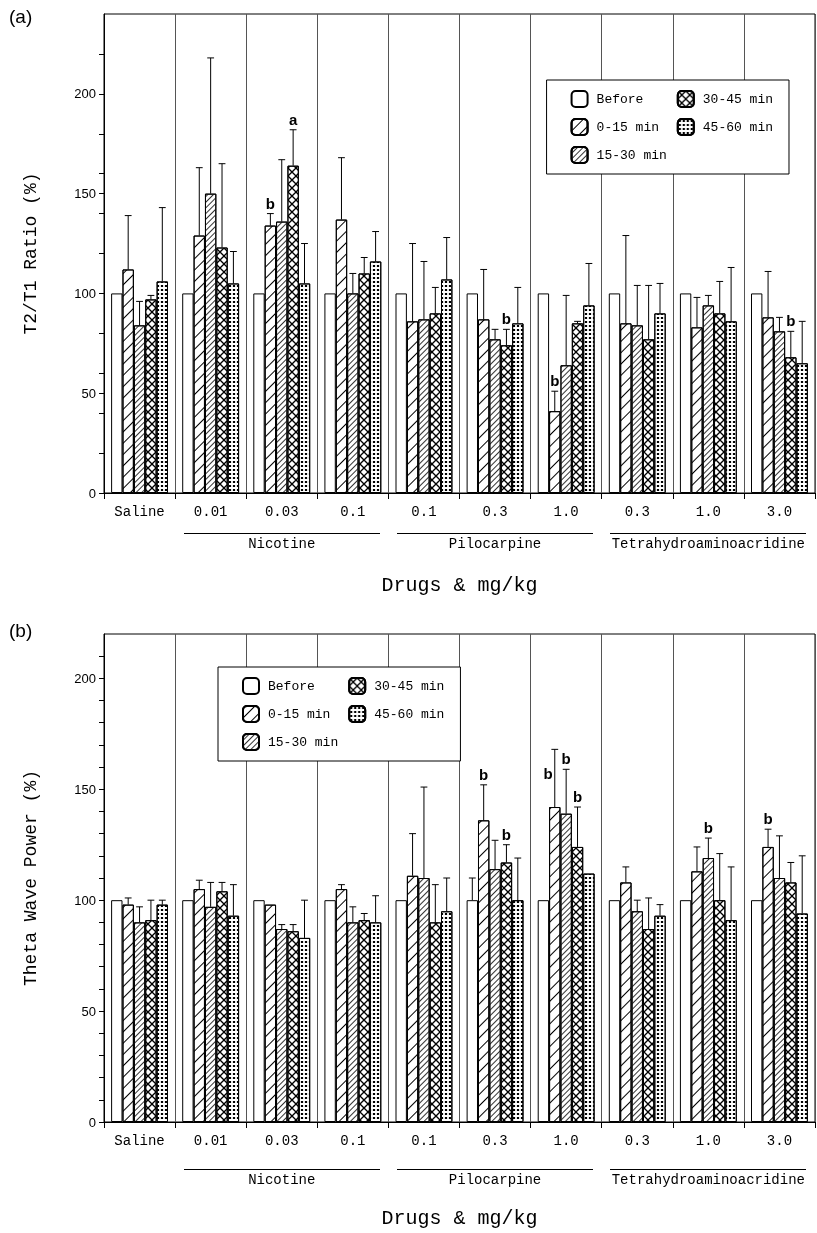 Image resolution: width=817 pixels, height=1233 pixels. I want to click on y-axis-title: Theta Wave Power (%), so click(31, 878).